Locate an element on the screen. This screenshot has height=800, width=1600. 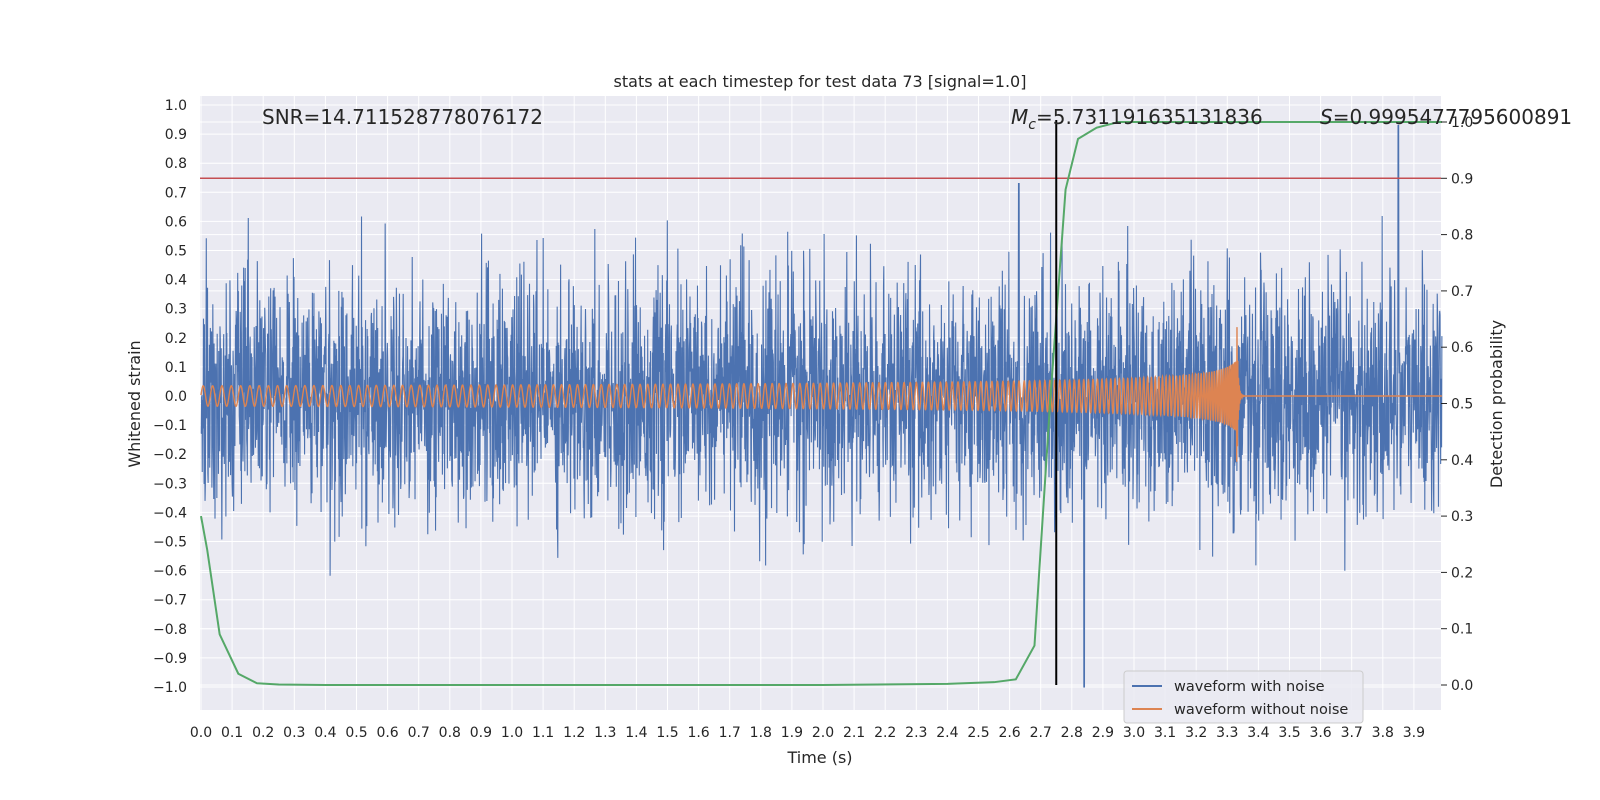
s-annotation: S=0.9995477795600891 is located at coordinates (1446, 117).